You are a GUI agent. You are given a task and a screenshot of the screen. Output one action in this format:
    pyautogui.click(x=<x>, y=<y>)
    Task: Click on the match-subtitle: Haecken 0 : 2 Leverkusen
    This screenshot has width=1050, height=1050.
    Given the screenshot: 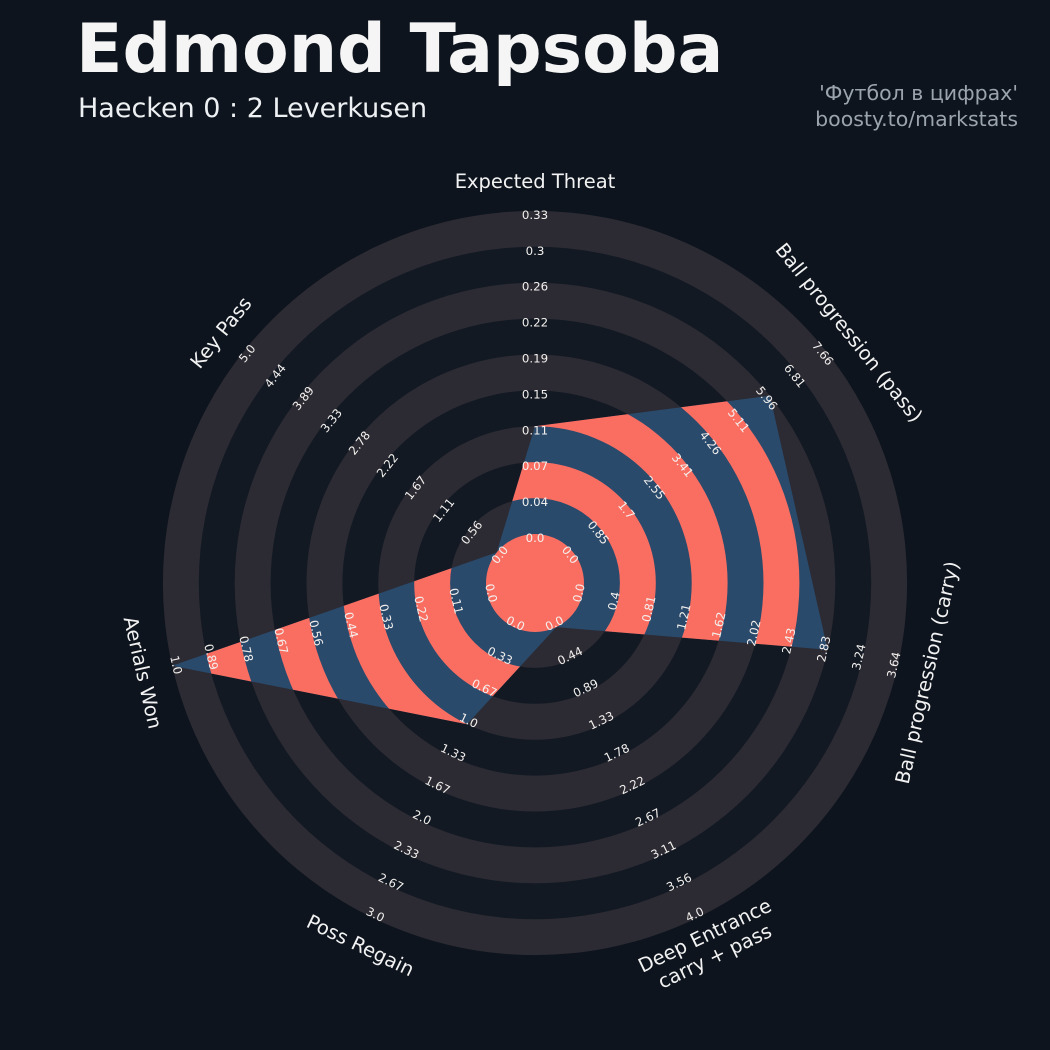 What is the action you would take?
    pyautogui.click(x=253, y=108)
    